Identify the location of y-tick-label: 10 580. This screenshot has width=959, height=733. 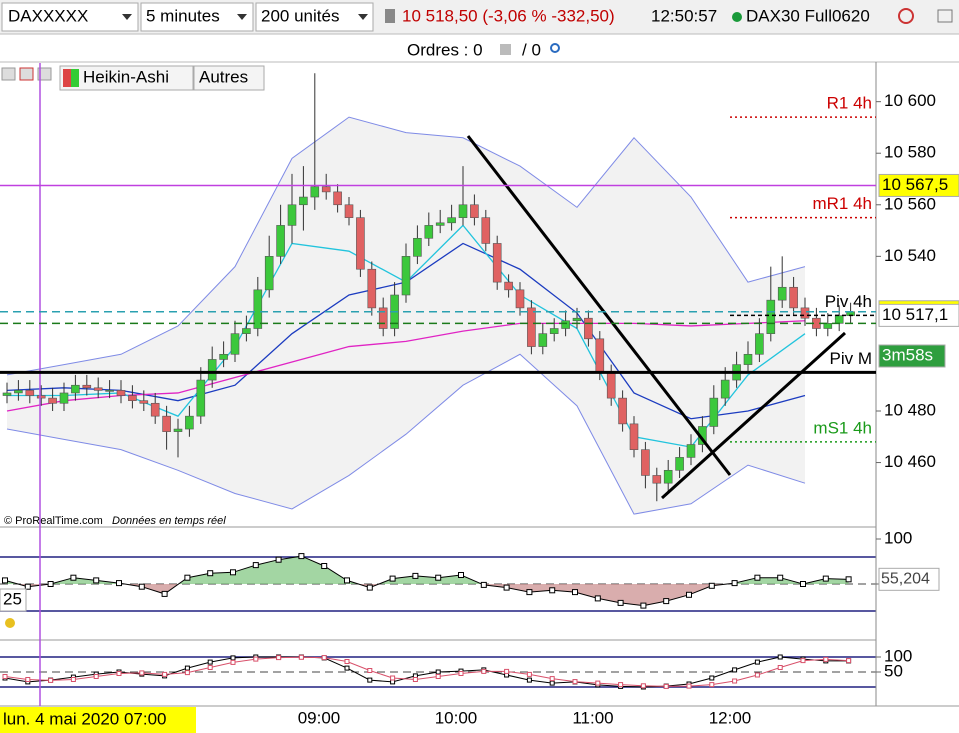
(910, 152).